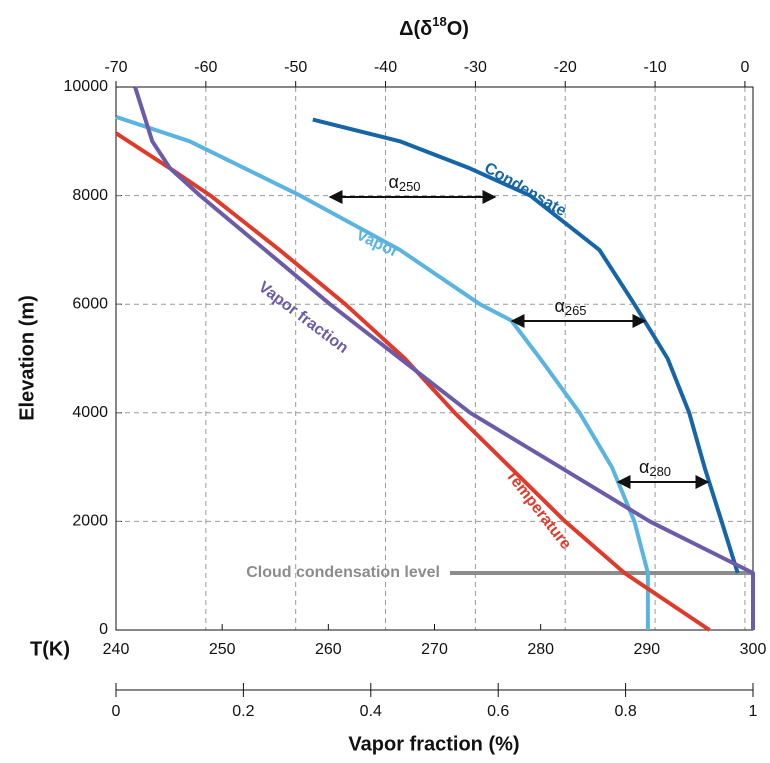 The height and width of the screenshot is (763, 770). Describe the element at coordinates (744, 67) in the screenshot. I see `top-tick-label: 0` at that location.